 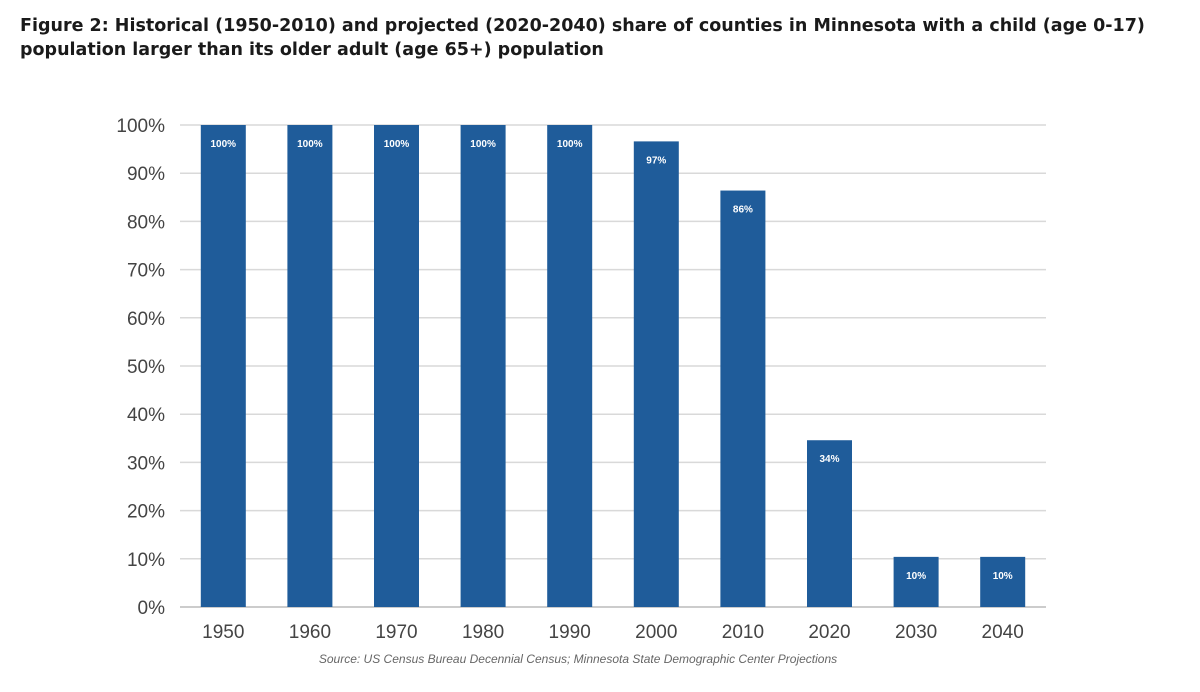 What do you see at coordinates (140, 126) in the screenshot?
I see `y-tick-label: 100%` at bounding box center [140, 126].